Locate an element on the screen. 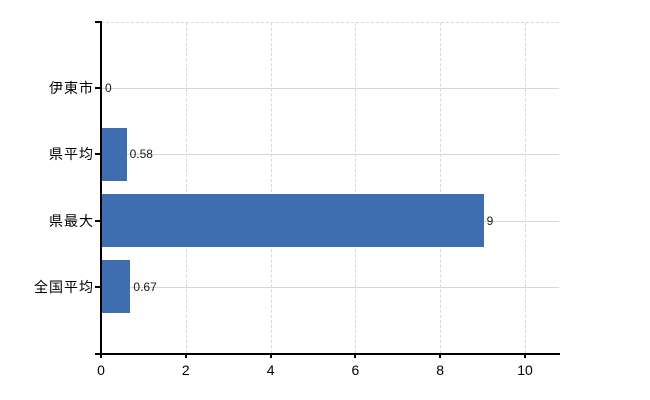 This screenshot has width=650, height=400. y-axis-line is located at coordinates (101, 187).